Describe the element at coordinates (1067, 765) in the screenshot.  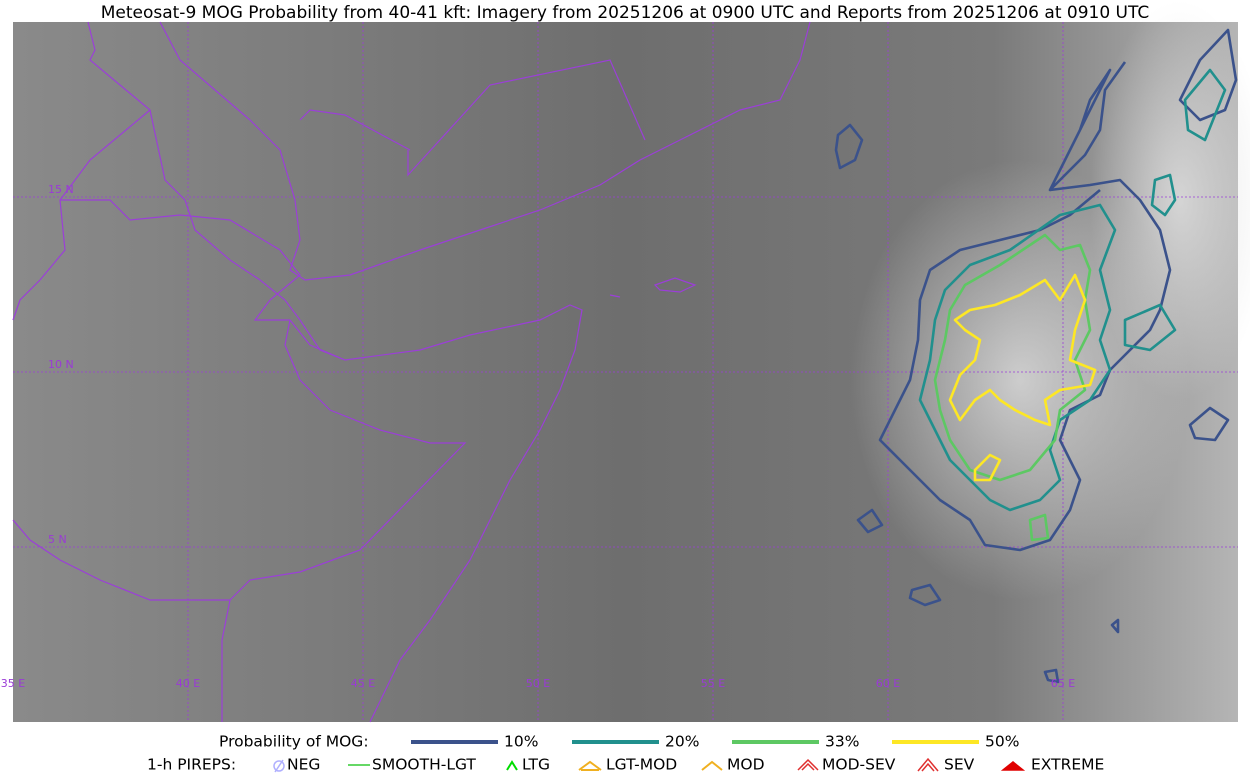
I see `legend-entry: EXTREME` at that location.